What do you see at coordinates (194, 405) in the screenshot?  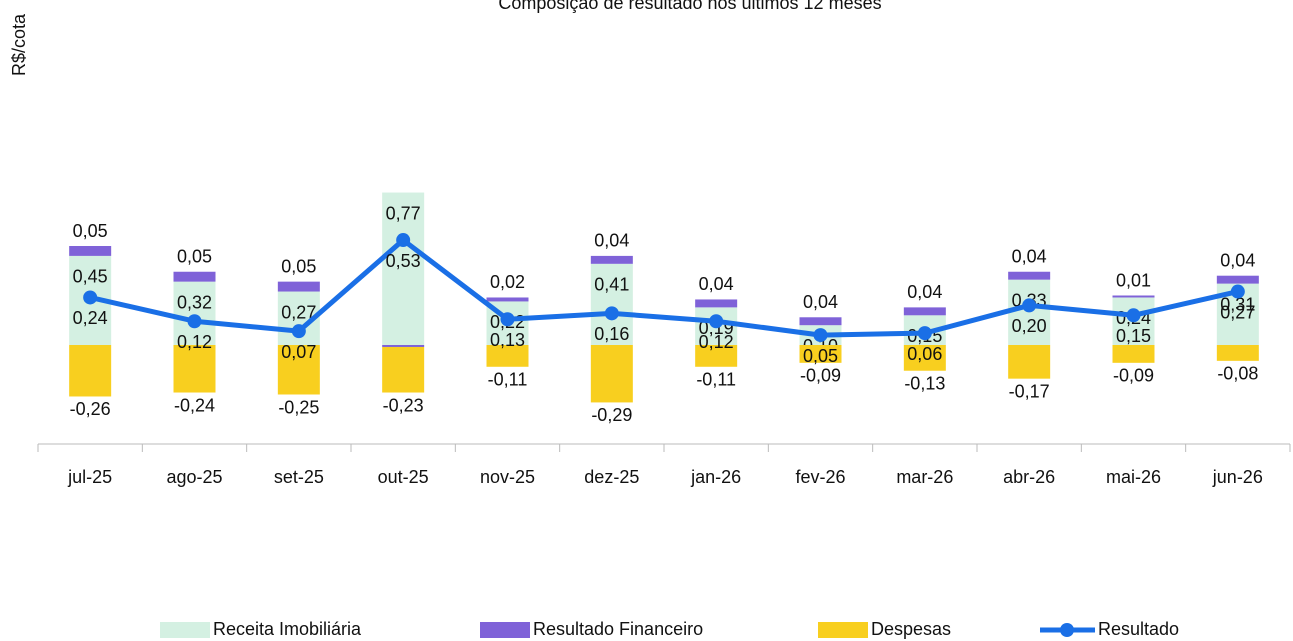 I see `data-label: -0,24` at bounding box center [194, 405].